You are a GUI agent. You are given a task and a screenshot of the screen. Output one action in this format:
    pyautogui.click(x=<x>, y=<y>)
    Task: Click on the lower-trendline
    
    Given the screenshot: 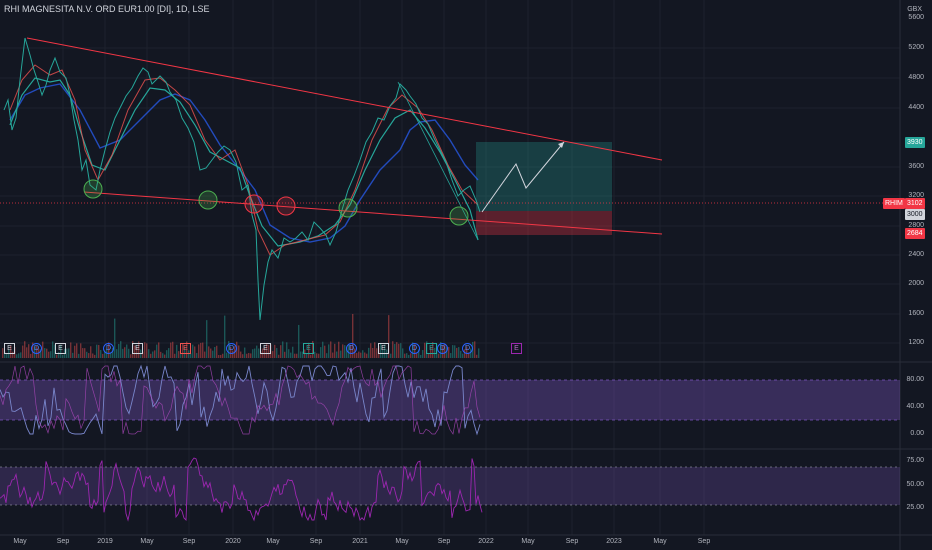 What is the action you would take?
    pyautogui.click(x=373, y=213)
    